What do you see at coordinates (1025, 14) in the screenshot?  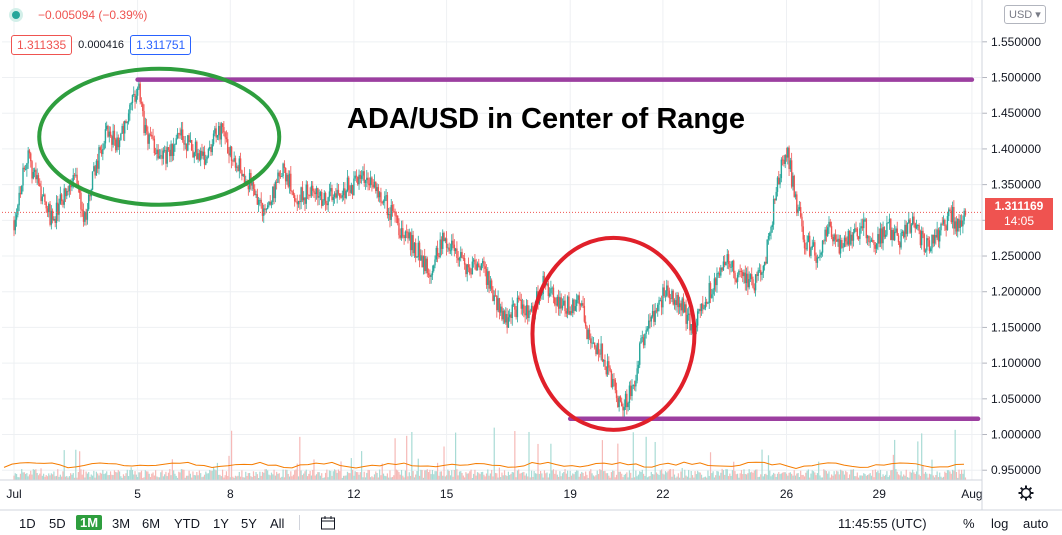 I see `currency-select: USD ▾` at bounding box center [1025, 14].